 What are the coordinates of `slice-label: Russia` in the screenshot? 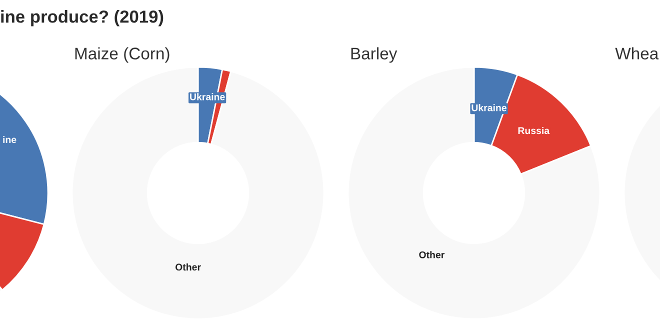 It's located at (534, 130).